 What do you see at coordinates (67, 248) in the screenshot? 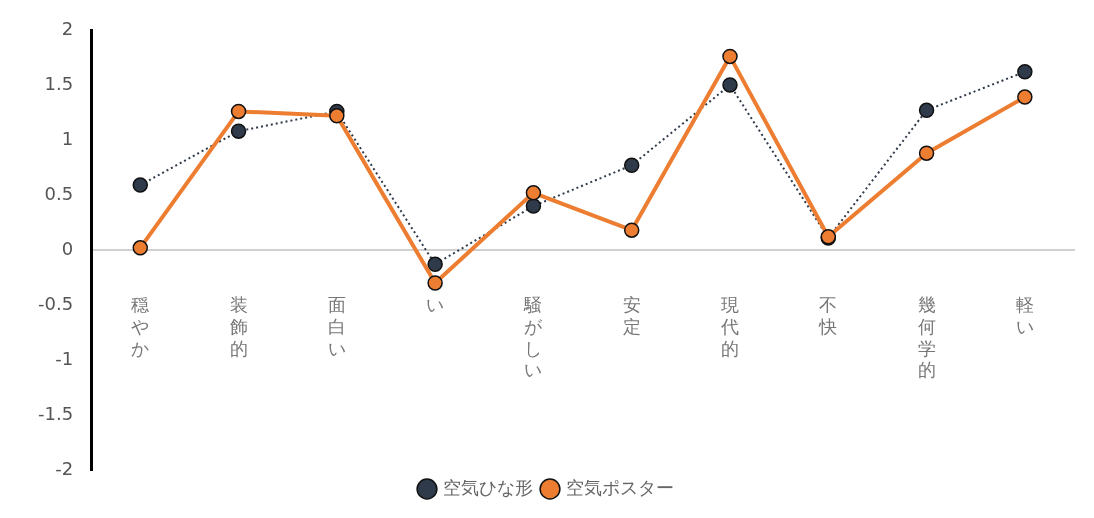
I see `y-tick-label: 0` at bounding box center [67, 248].